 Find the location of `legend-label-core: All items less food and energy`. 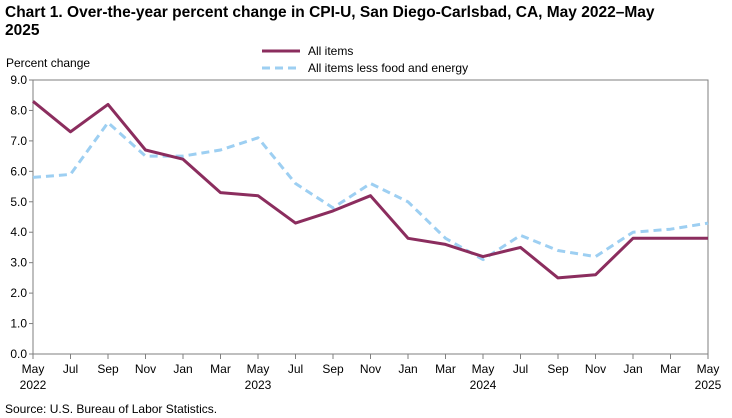

legend-label-core: All items less food and energy is located at coordinates (388, 68).